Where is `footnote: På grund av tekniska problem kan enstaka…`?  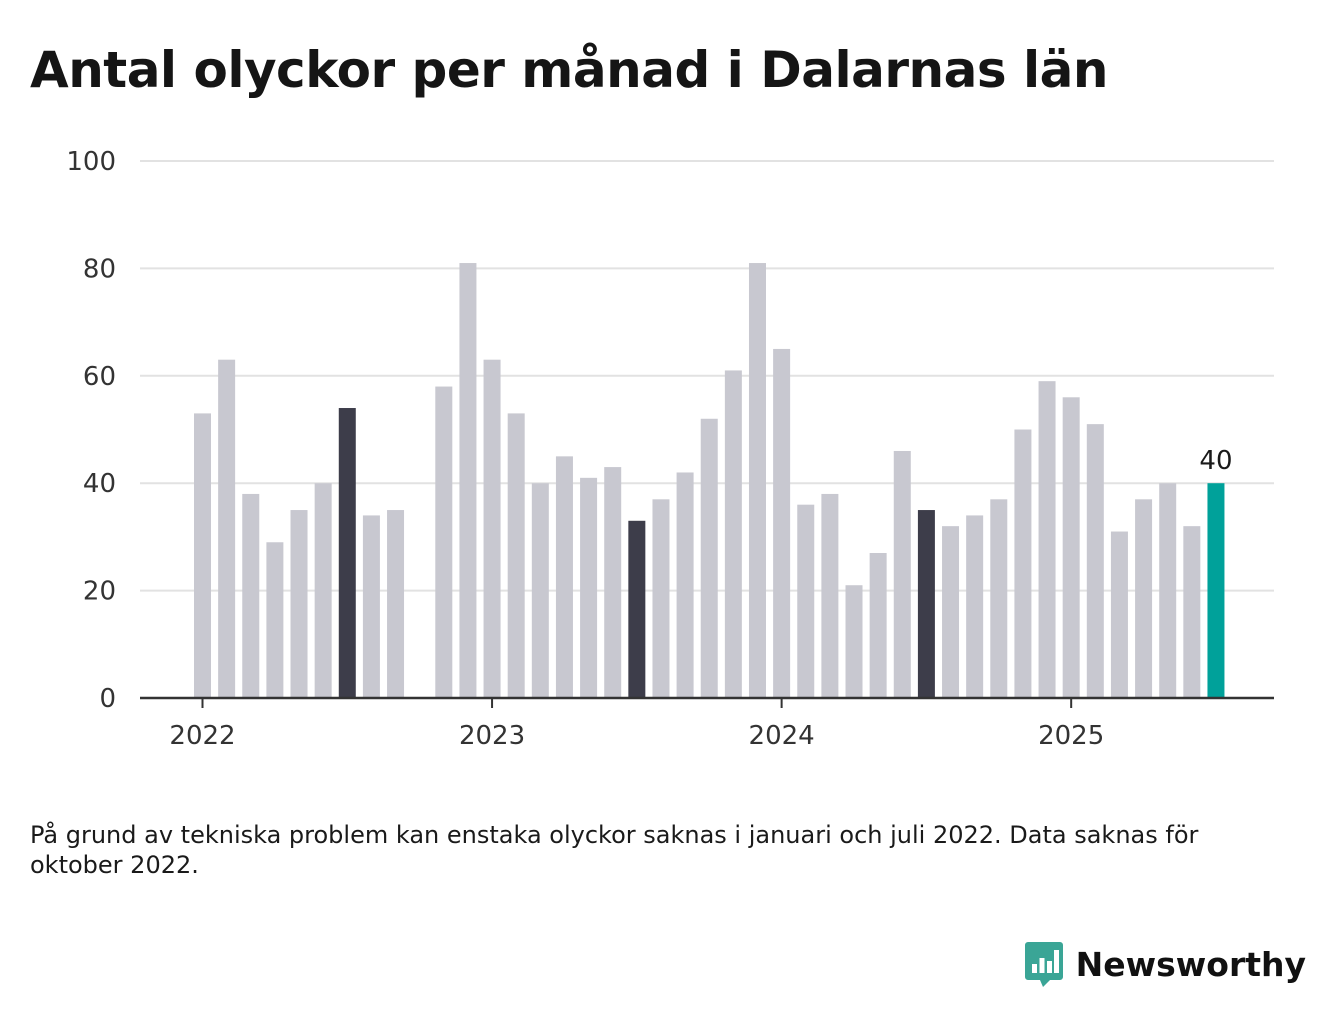 footnote: På grund av tekniska problem kan enstaka… is located at coordinates (614, 850).